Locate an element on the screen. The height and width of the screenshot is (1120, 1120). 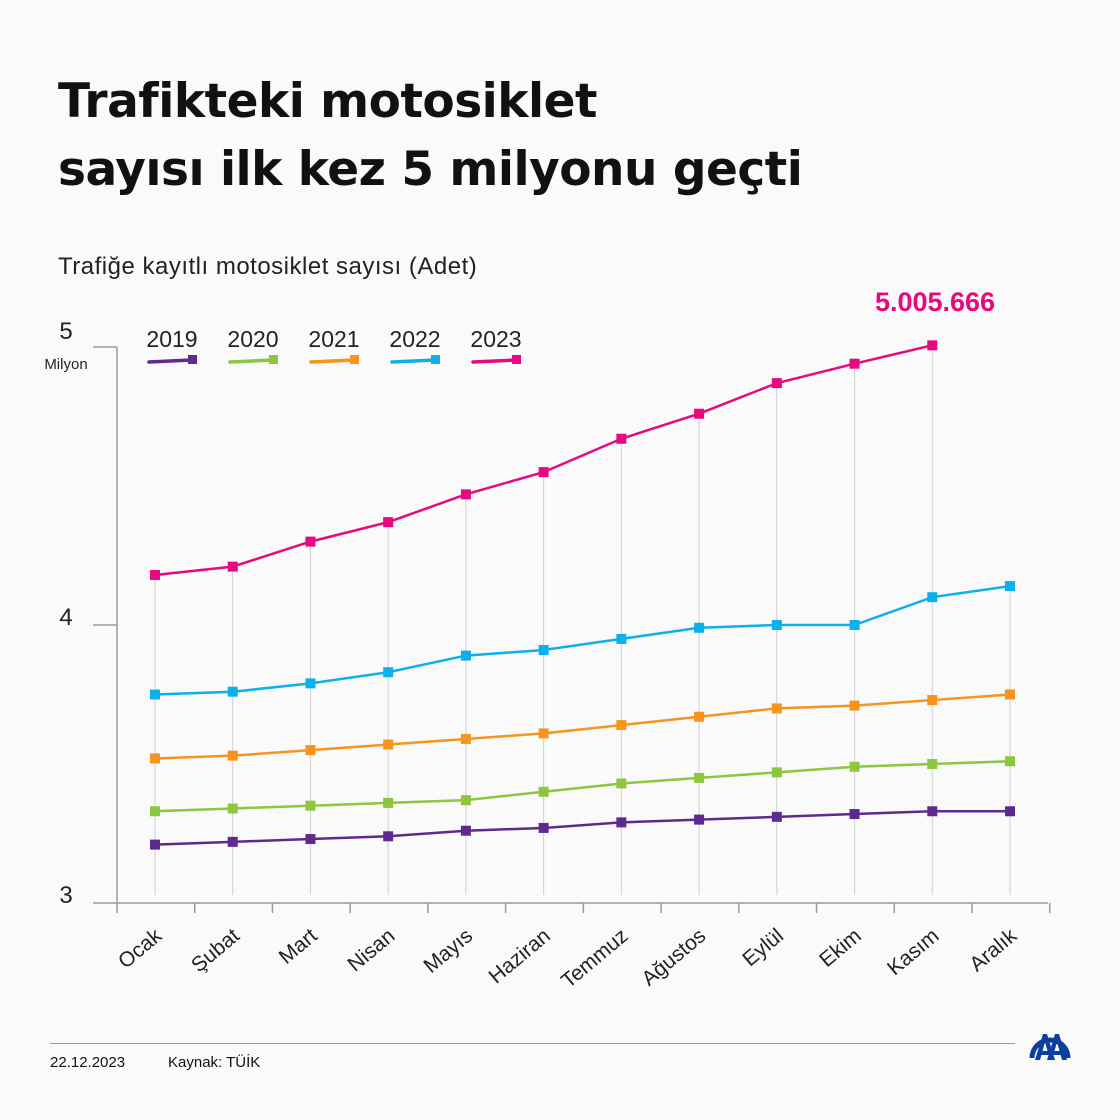
legend-line-2019 is located at coordinates (170, 361).